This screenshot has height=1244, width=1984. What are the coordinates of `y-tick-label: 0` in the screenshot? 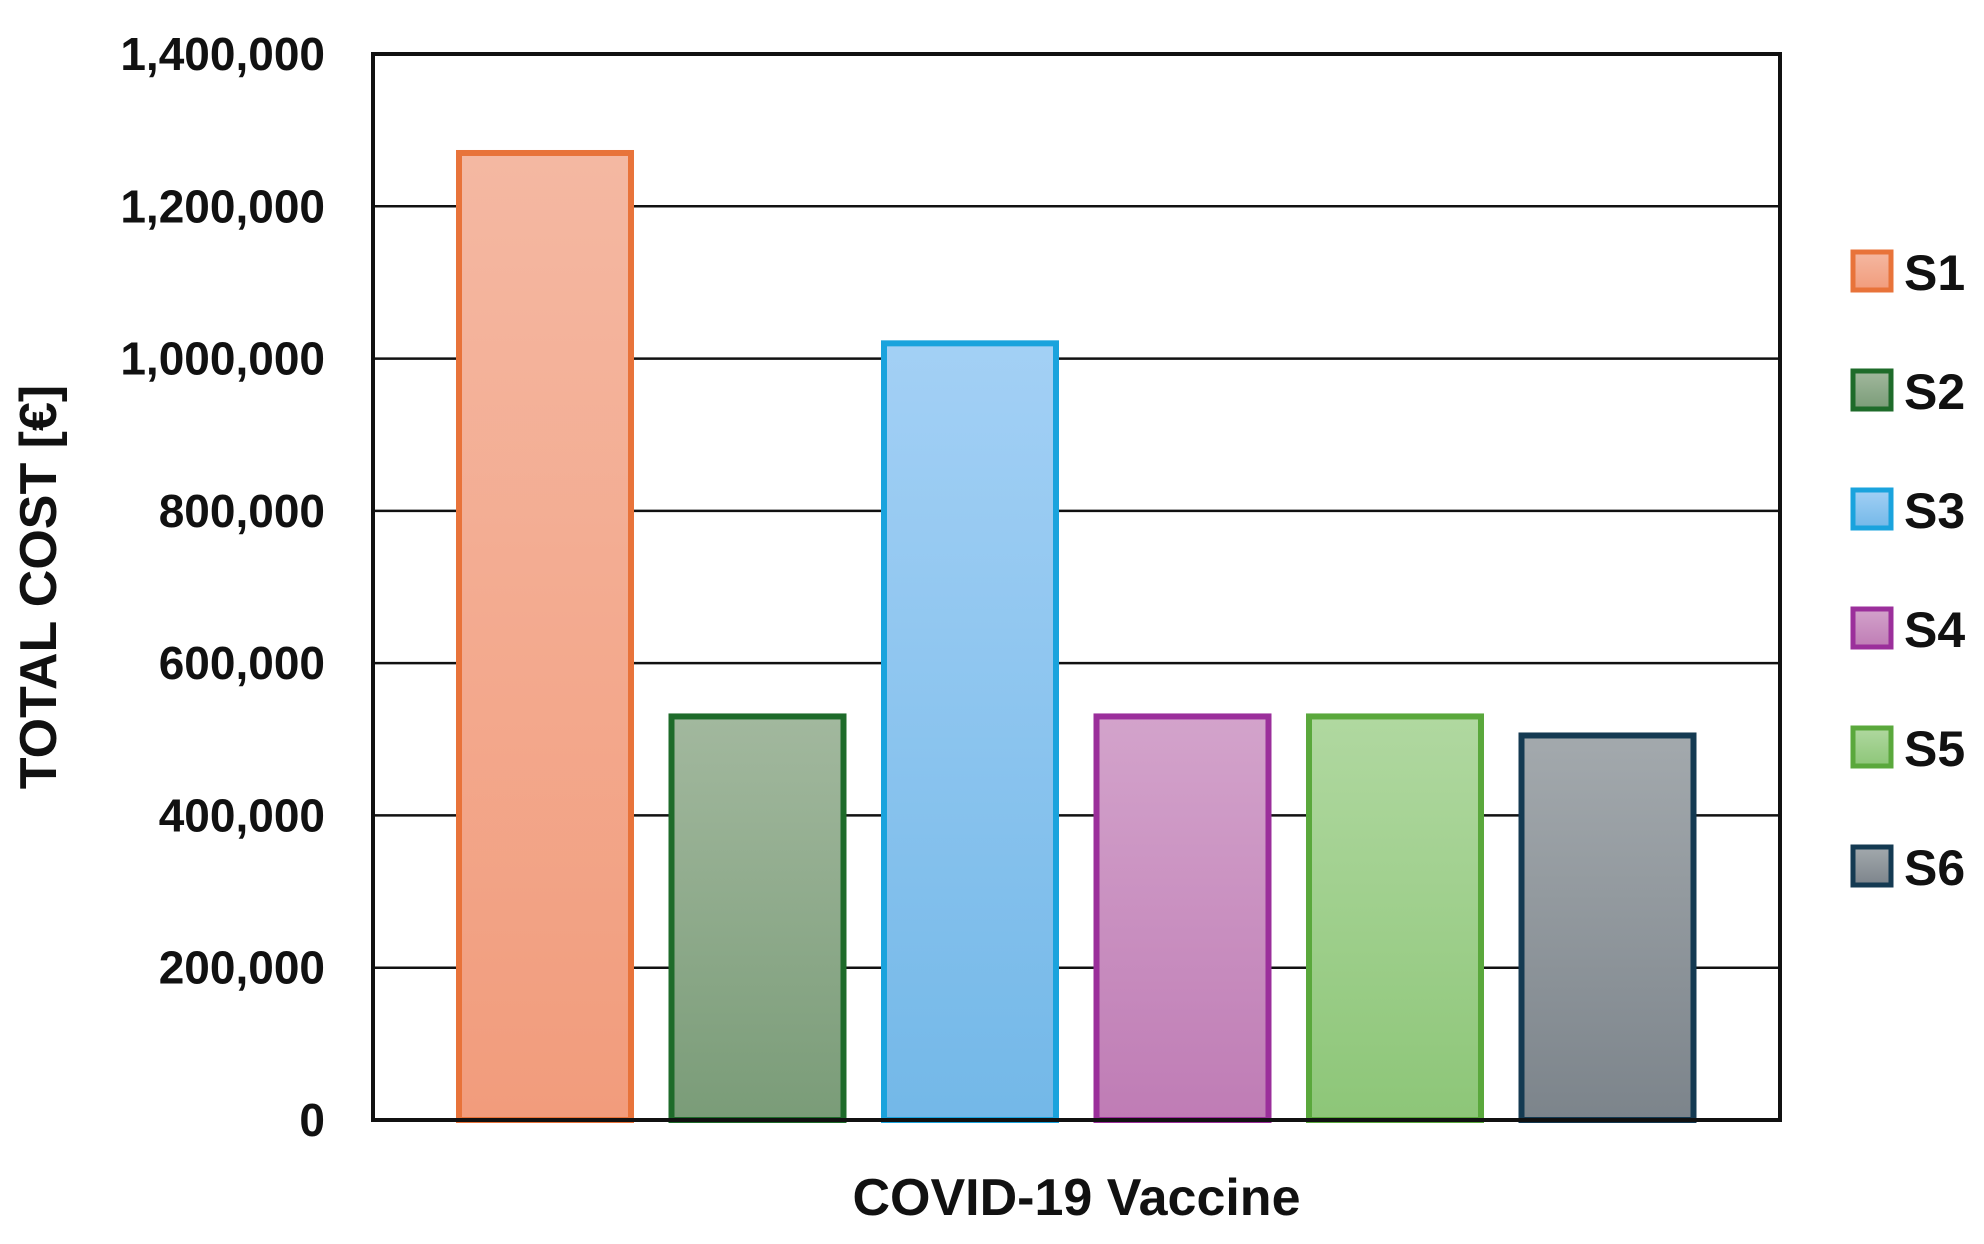 It's located at (312, 1120).